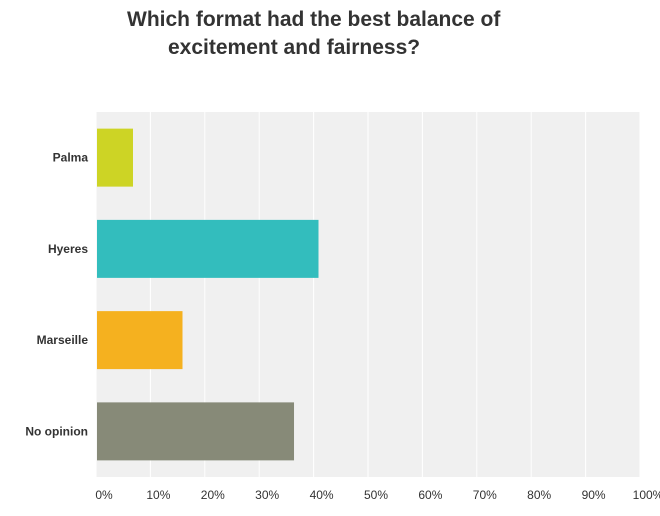 This screenshot has height=516, width=660. Describe the element at coordinates (104, 495) in the screenshot. I see `x-tick-label: 0%` at that location.